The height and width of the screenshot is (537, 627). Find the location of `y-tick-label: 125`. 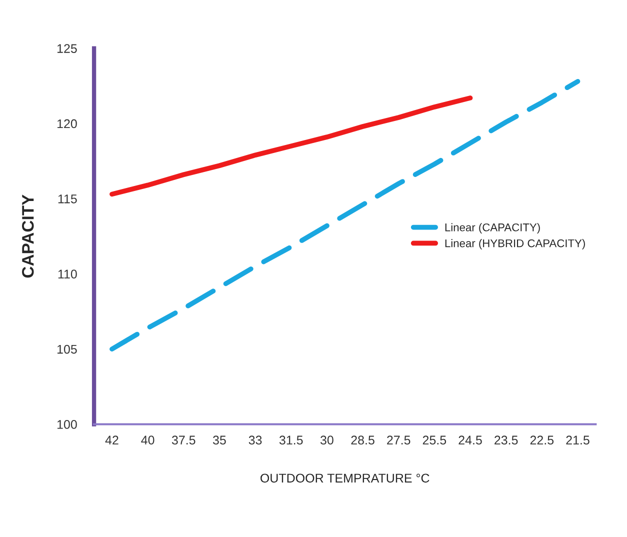

y-tick-label: 125 is located at coordinates (67, 48).